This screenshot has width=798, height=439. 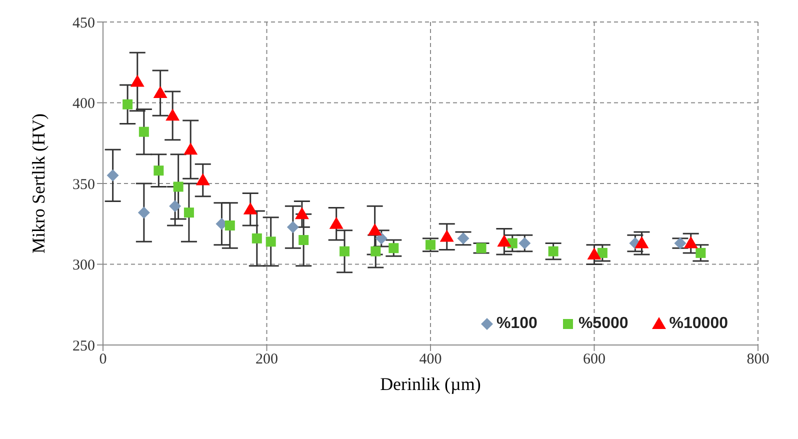 What do you see at coordinates (517, 324) in the screenshot?
I see `legend-label: %100` at bounding box center [517, 324].